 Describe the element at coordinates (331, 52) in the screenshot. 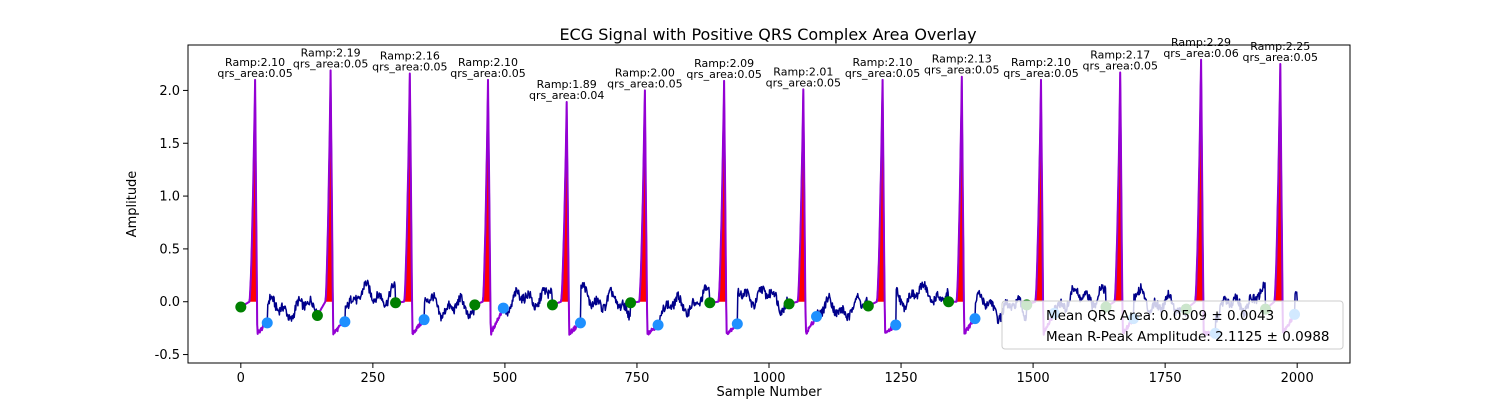

I see `r-amplitude-annotation: Ramp:2.19` at that location.